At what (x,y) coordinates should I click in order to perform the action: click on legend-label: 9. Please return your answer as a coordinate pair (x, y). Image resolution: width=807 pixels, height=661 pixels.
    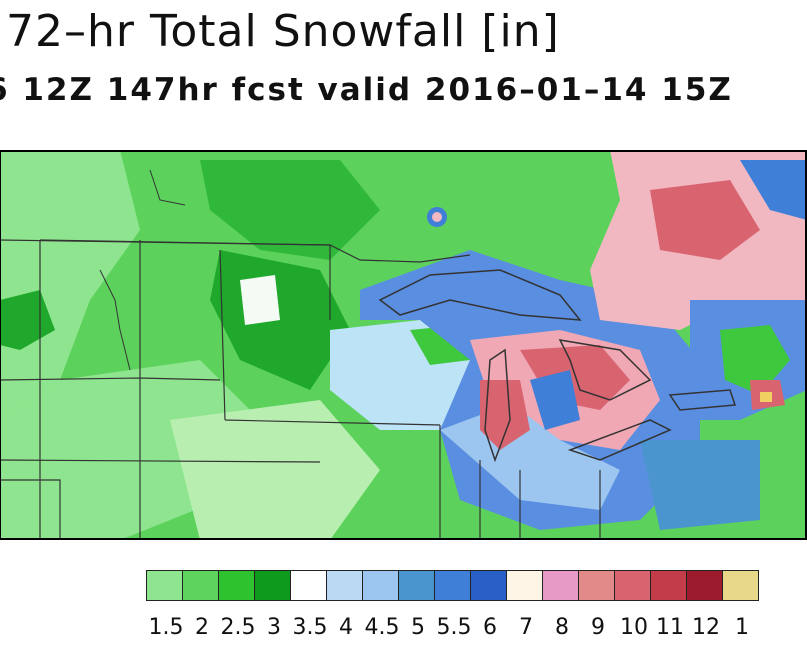
    Looking at the image, I should click on (598, 627).